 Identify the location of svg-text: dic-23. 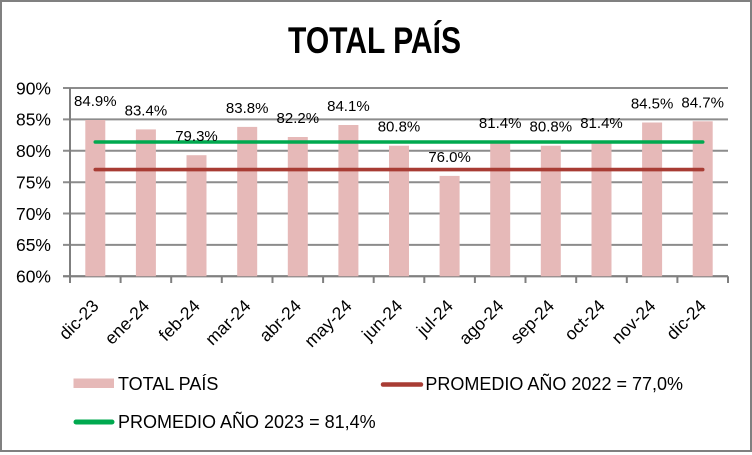
(79, 320).